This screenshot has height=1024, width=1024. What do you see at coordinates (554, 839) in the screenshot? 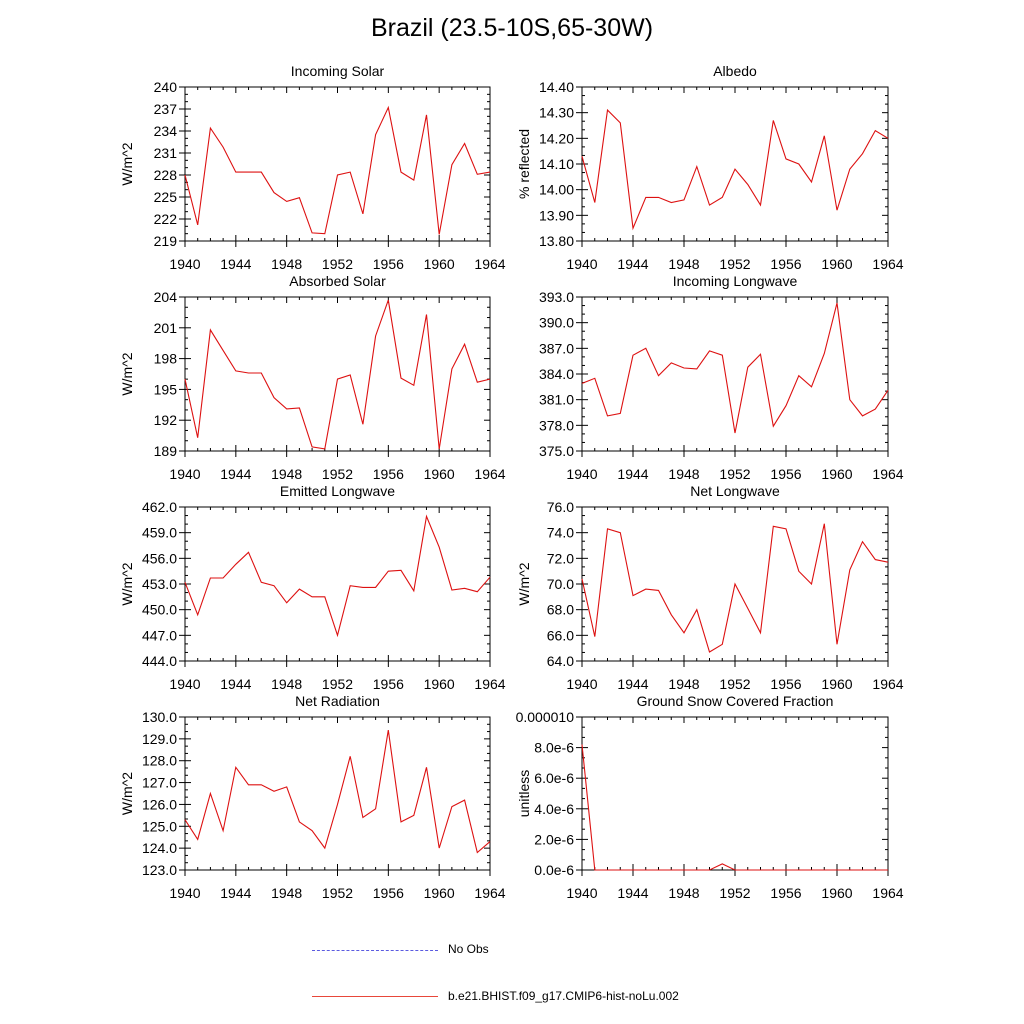
I see `y-tick-label: 2.0e-6` at bounding box center [554, 839].